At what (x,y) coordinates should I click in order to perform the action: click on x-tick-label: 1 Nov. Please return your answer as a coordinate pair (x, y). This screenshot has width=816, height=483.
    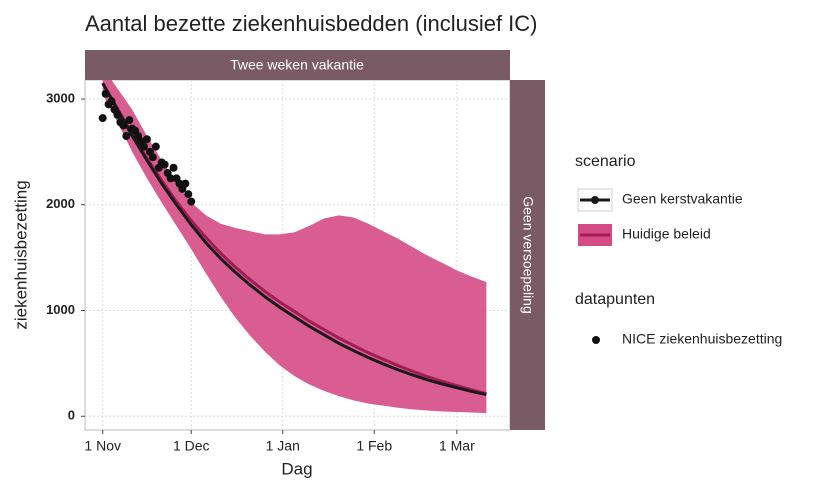
    Looking at the image, I should click on (102, 446).